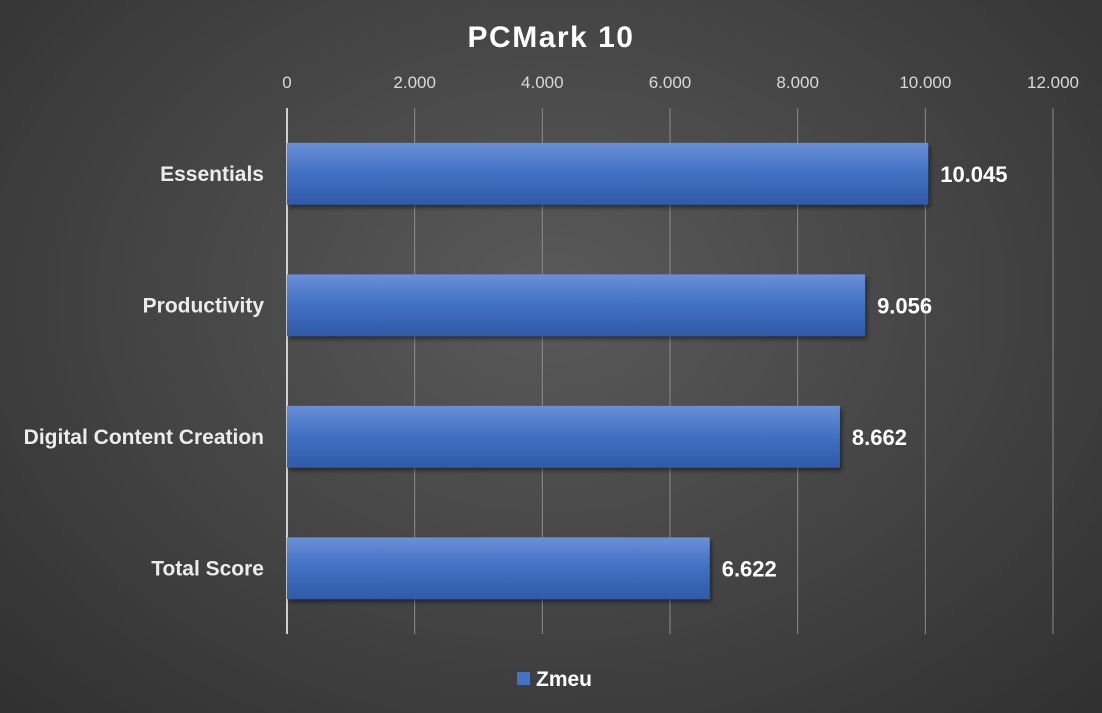 The height and width of the screenshot is (713, 1102). I want to click on x-tick-label: 8.000, so click(797, 82).